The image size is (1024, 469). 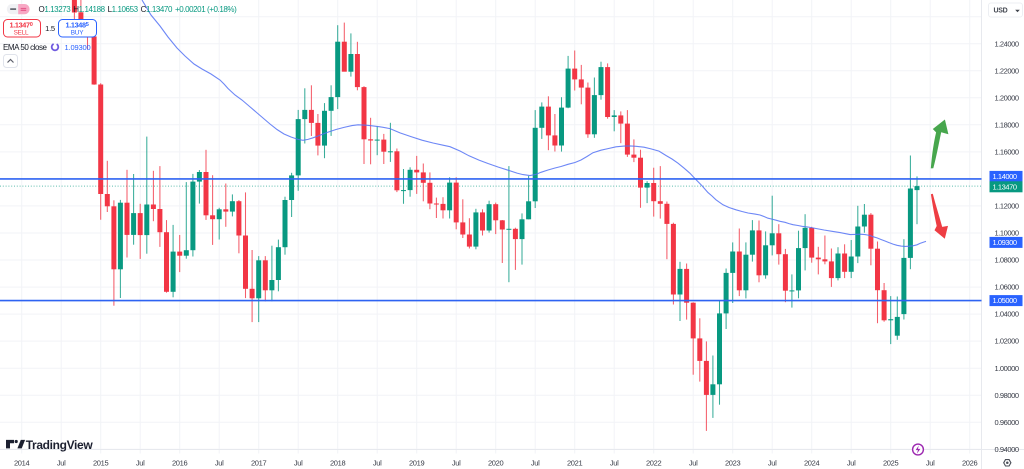 I want to click on svg-text: 1.5, so click(x=50, y=28).